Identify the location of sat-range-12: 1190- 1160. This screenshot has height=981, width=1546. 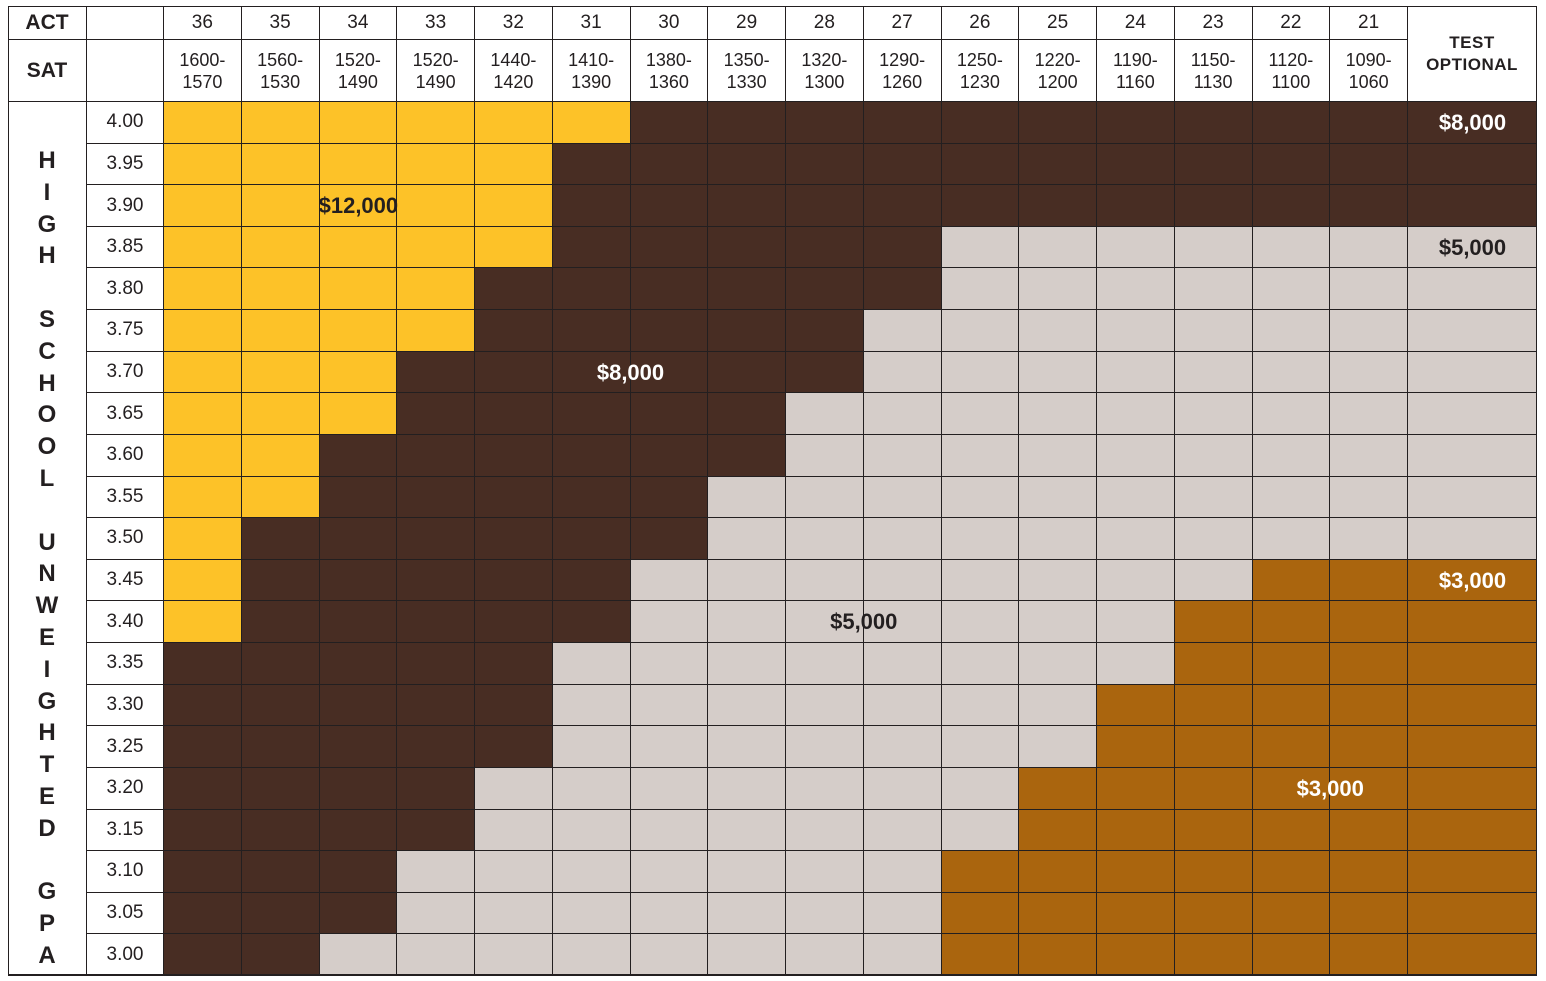
(1136, 71).